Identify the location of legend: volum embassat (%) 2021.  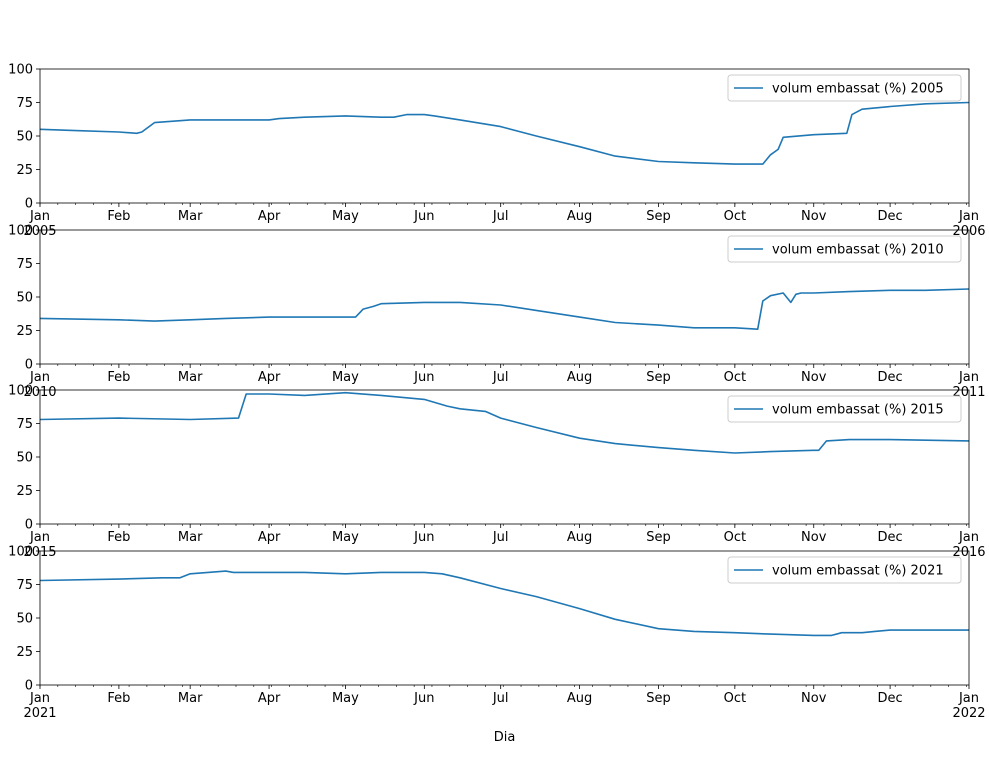
(844, 570).